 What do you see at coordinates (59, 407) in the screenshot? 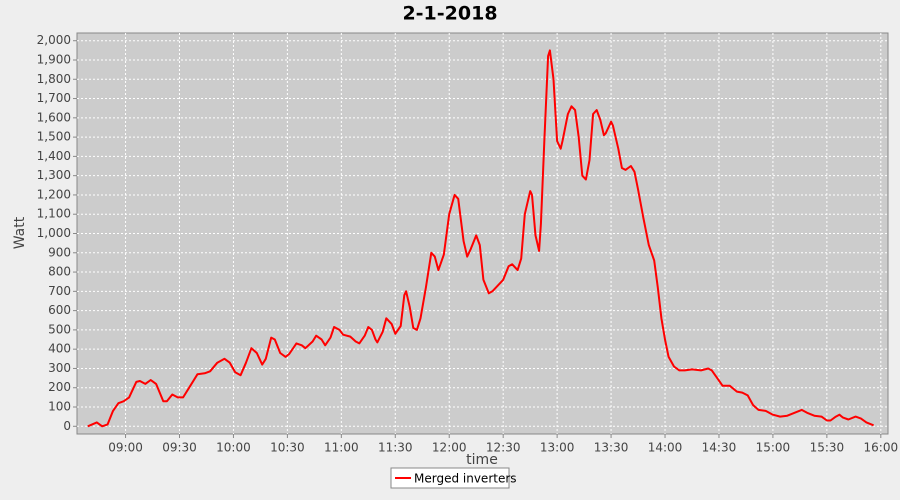
I see `y-tick-label: 100` at bounding box center [59, 407].